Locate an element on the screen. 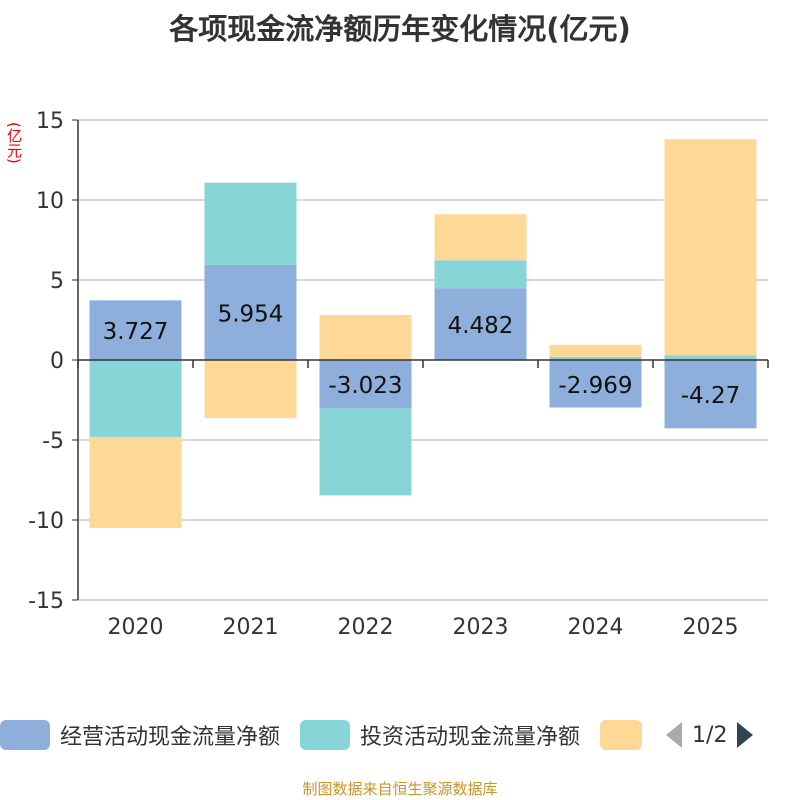 The width and height of the screenshot is (800, 800). y-tick-label: 0 is located at coordinates (57, 361).